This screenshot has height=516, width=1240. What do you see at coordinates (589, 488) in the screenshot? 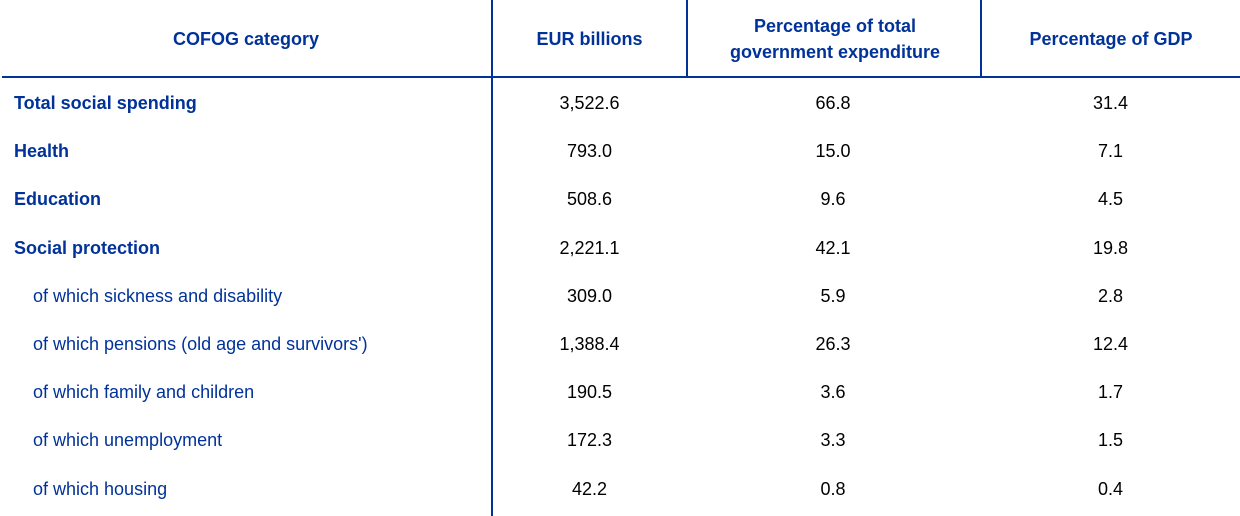
I see `cell-value: 42.2` at bounding box center [589, 488].